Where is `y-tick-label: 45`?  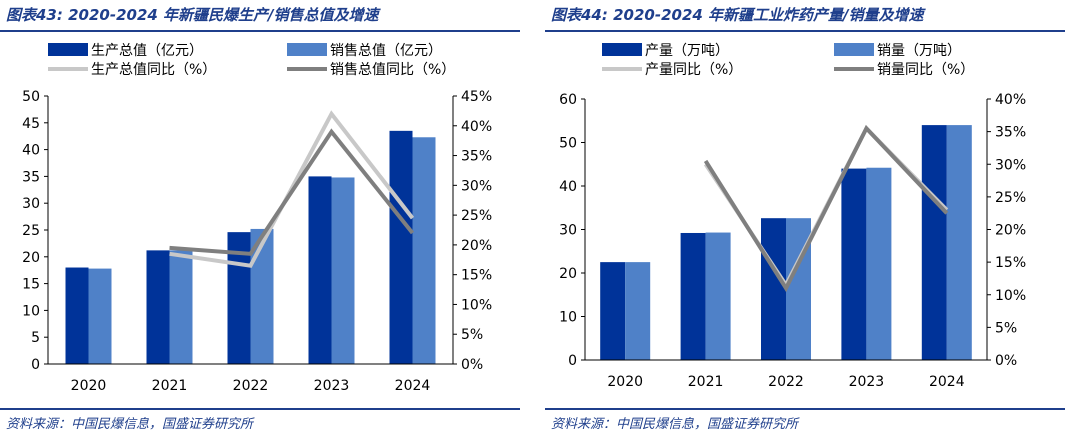
y-tick-label: 45 is located at coordinates (31, 124).